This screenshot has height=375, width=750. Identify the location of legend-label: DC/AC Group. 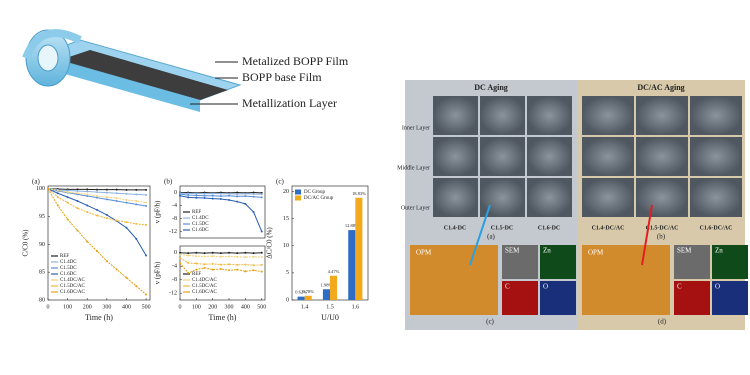
(319, 198).